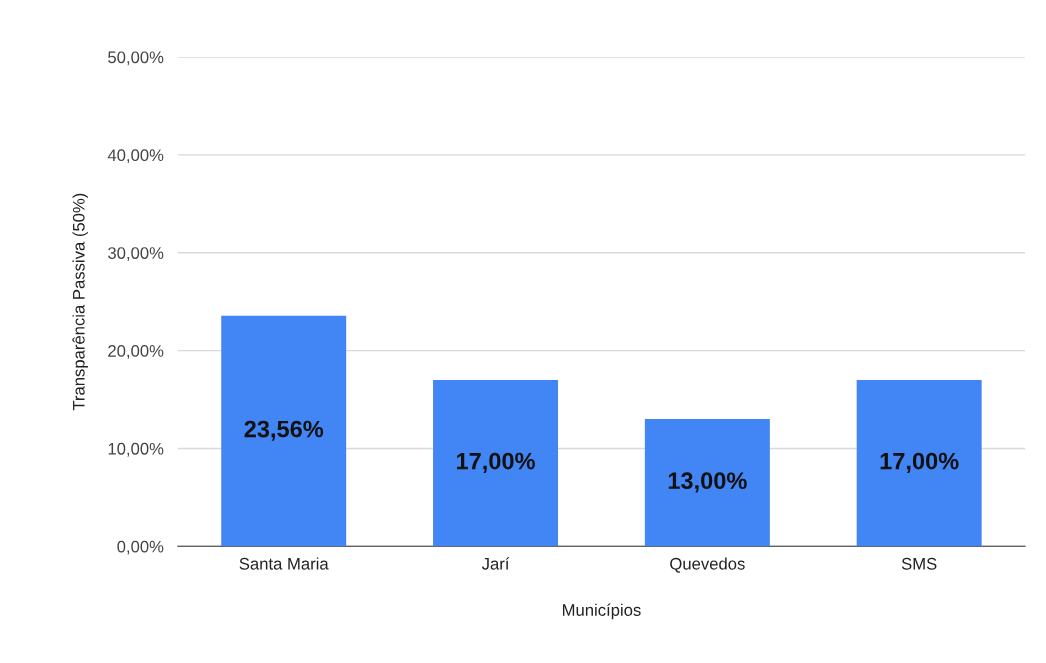 This screenshot has height=663, width=1046. What do you see at coordinates (495, 563) in the screenshot?
I see `x-tick-label: Jarí` at bounding box center [495, 563].